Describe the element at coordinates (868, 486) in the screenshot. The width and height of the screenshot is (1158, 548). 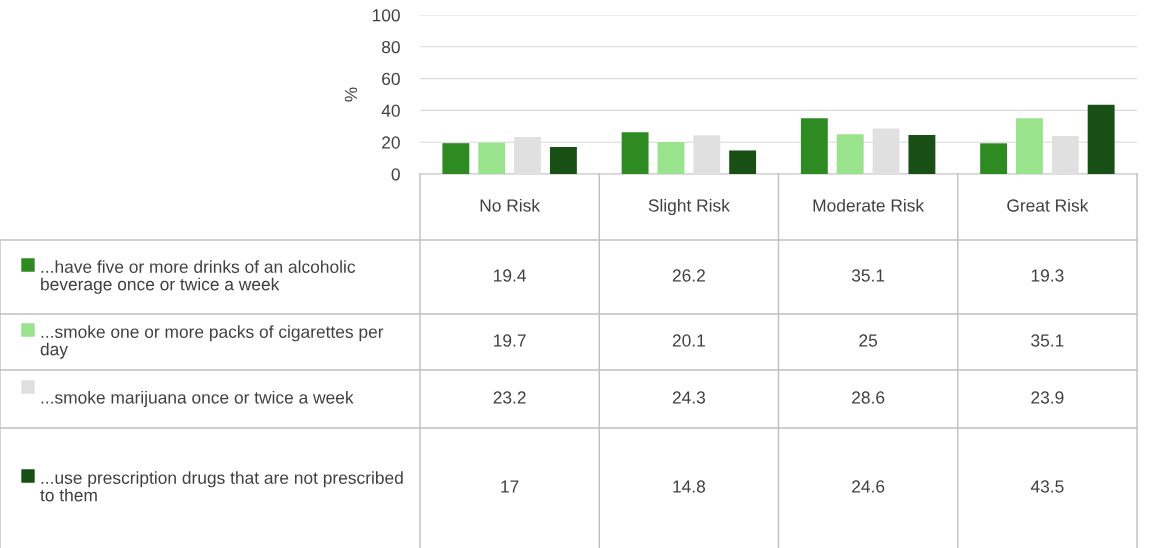
I see `data-label: 24.6` at that location.